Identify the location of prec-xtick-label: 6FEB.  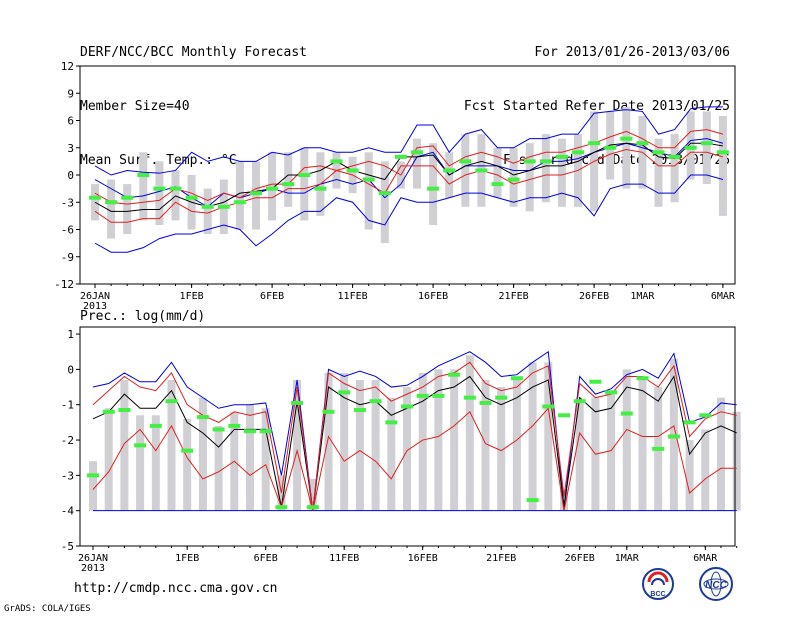
(266, 558).